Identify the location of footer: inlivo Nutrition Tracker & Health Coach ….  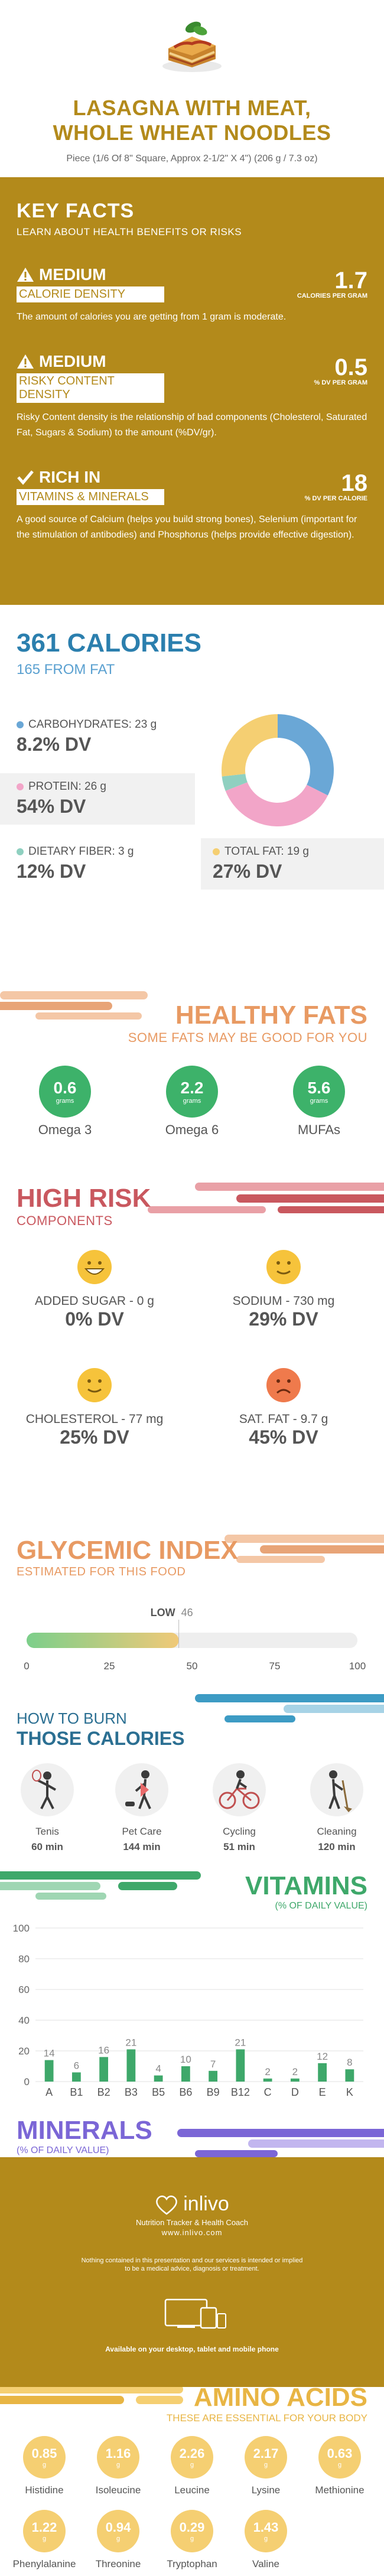
(192, 2272).